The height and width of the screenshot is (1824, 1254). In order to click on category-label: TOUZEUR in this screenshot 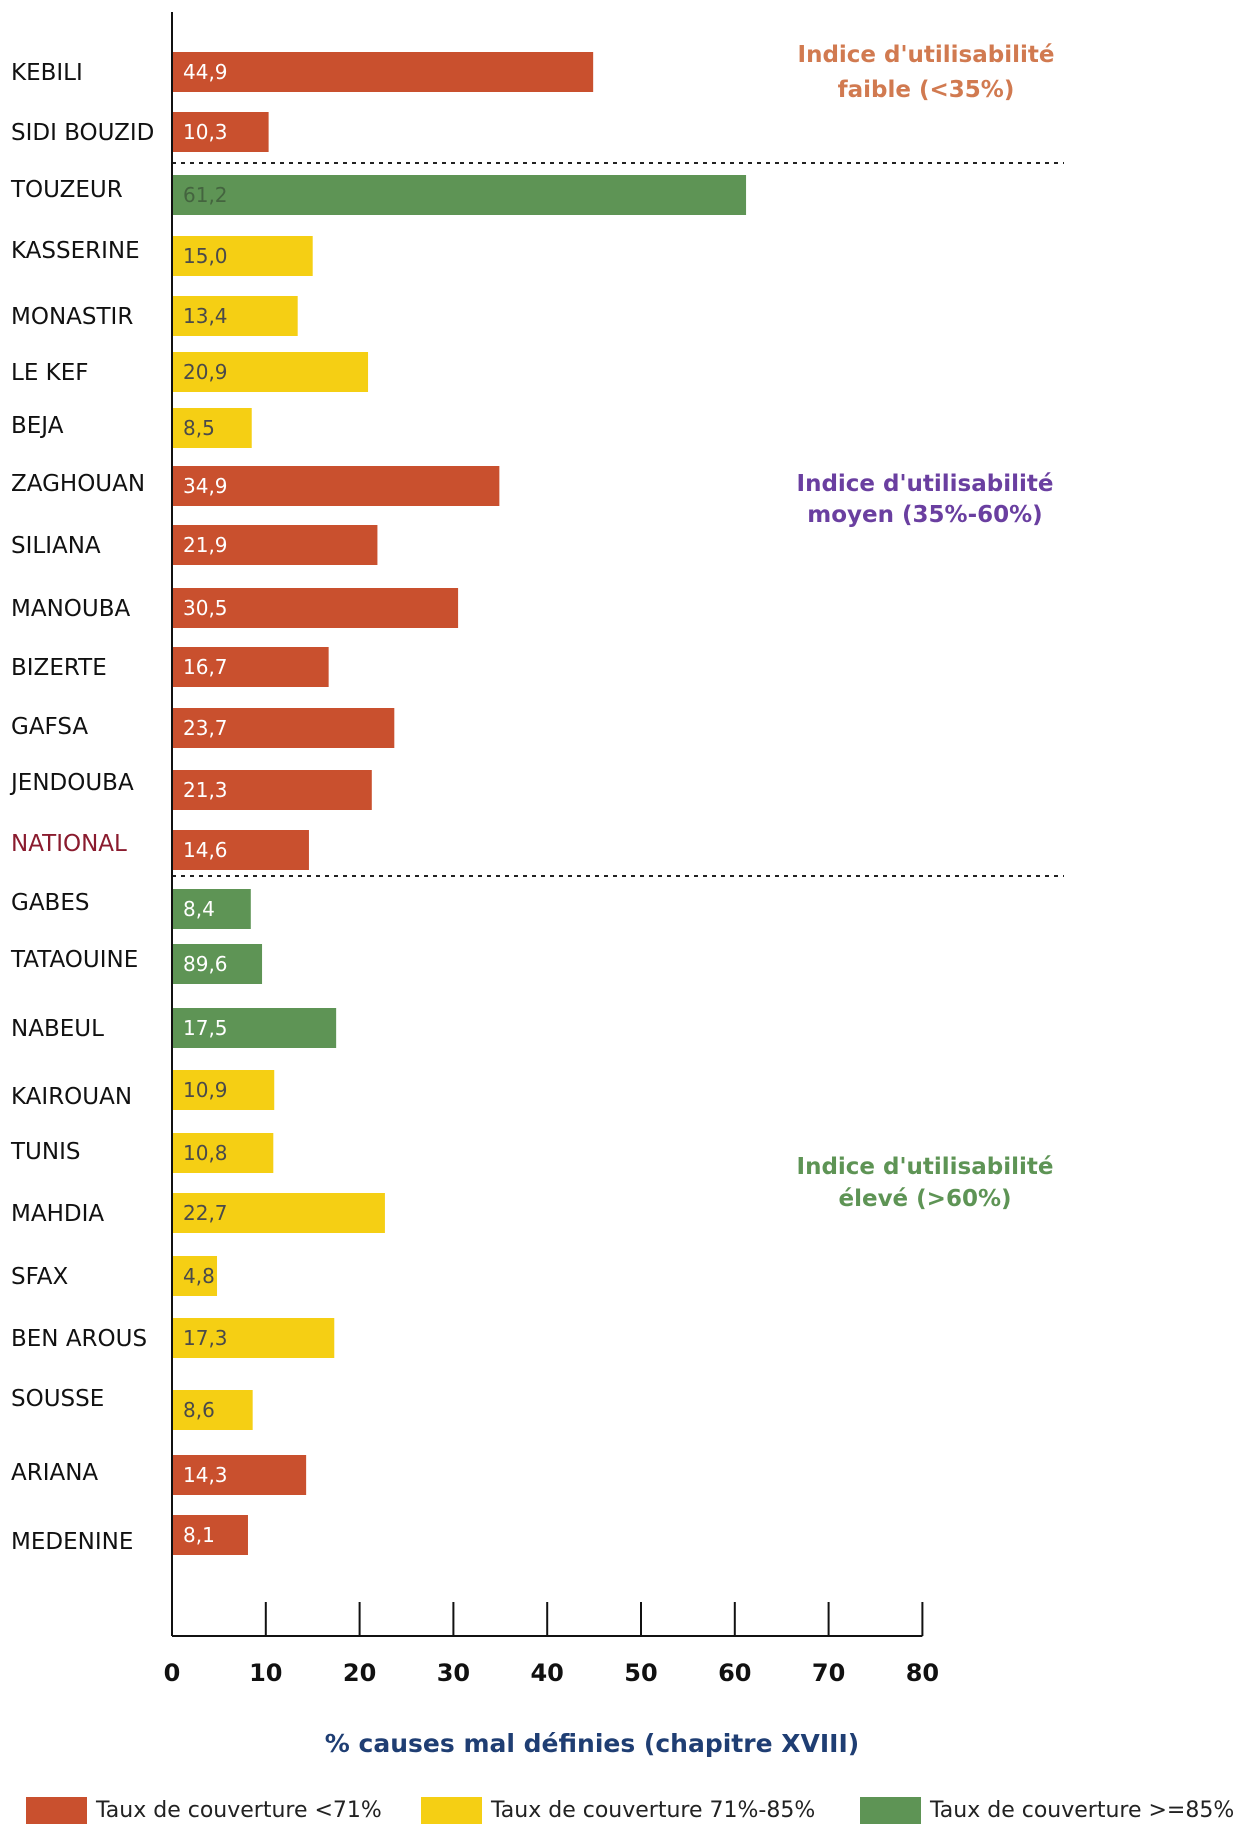, I will do `click(66, 190)`.